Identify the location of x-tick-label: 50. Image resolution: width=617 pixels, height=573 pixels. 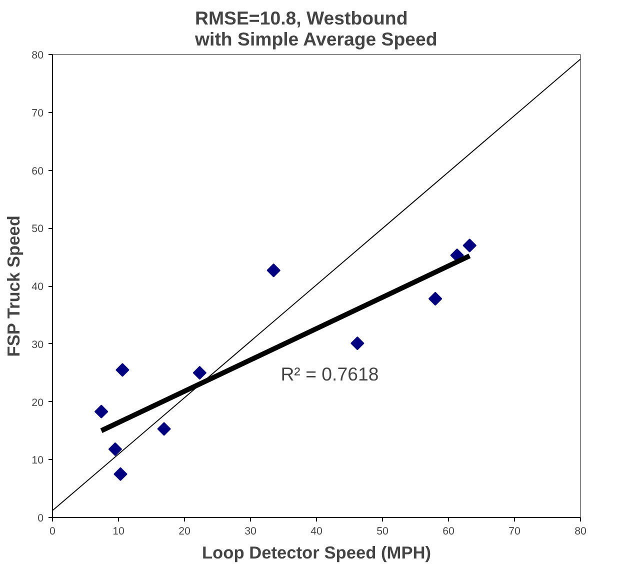
(382, 532).